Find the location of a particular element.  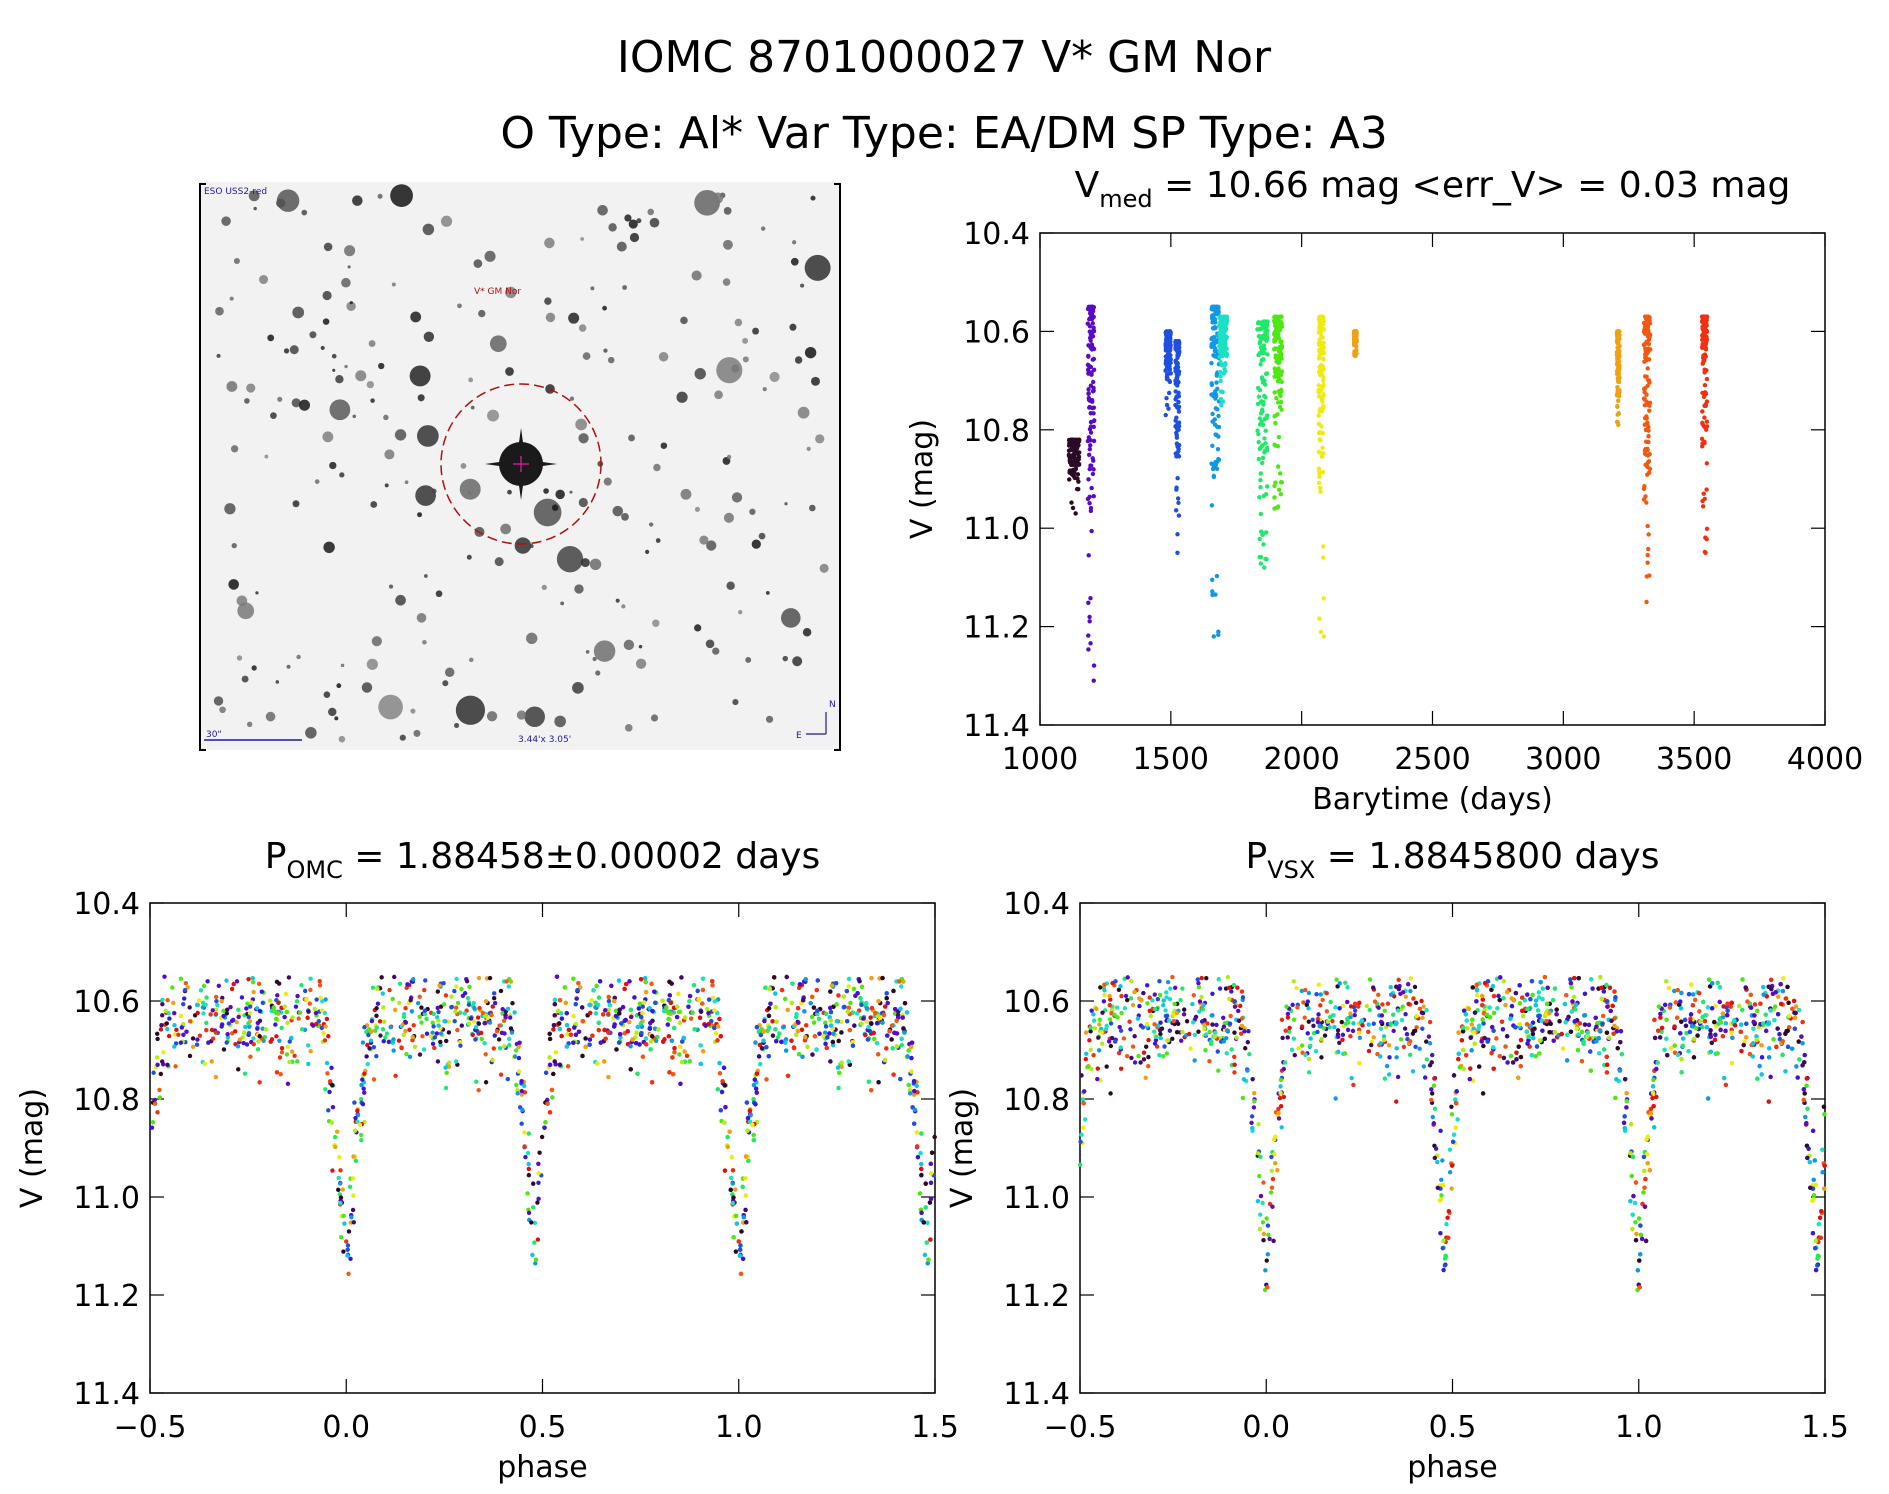

y-tick-label: 10.8 is located at coordinates (1036, 1100).